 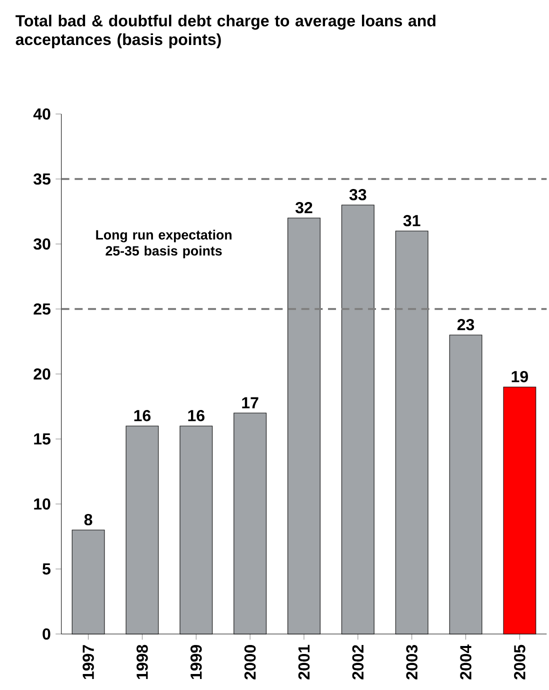 I want to click on x-tick-label: 2003, so click(x=412, y=662).